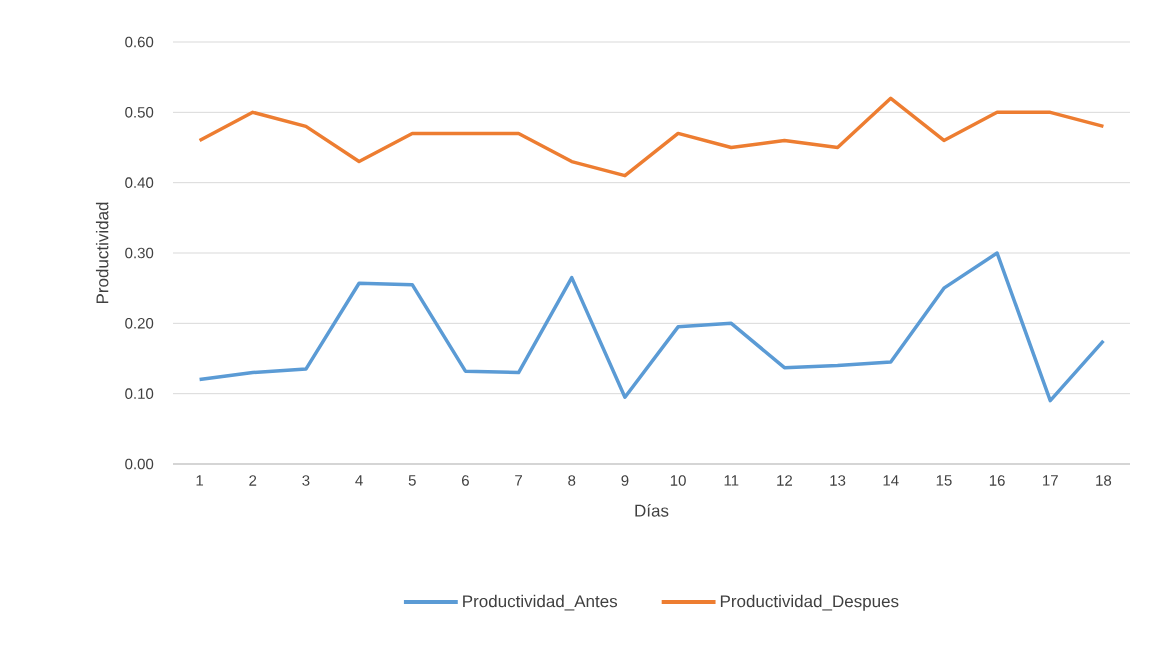 The image size is (1160, 662). What do you see at coordinates (1050, 480) in the screenshot?
I see `x-tick-label: 17` at bounding box center [1050, 480].